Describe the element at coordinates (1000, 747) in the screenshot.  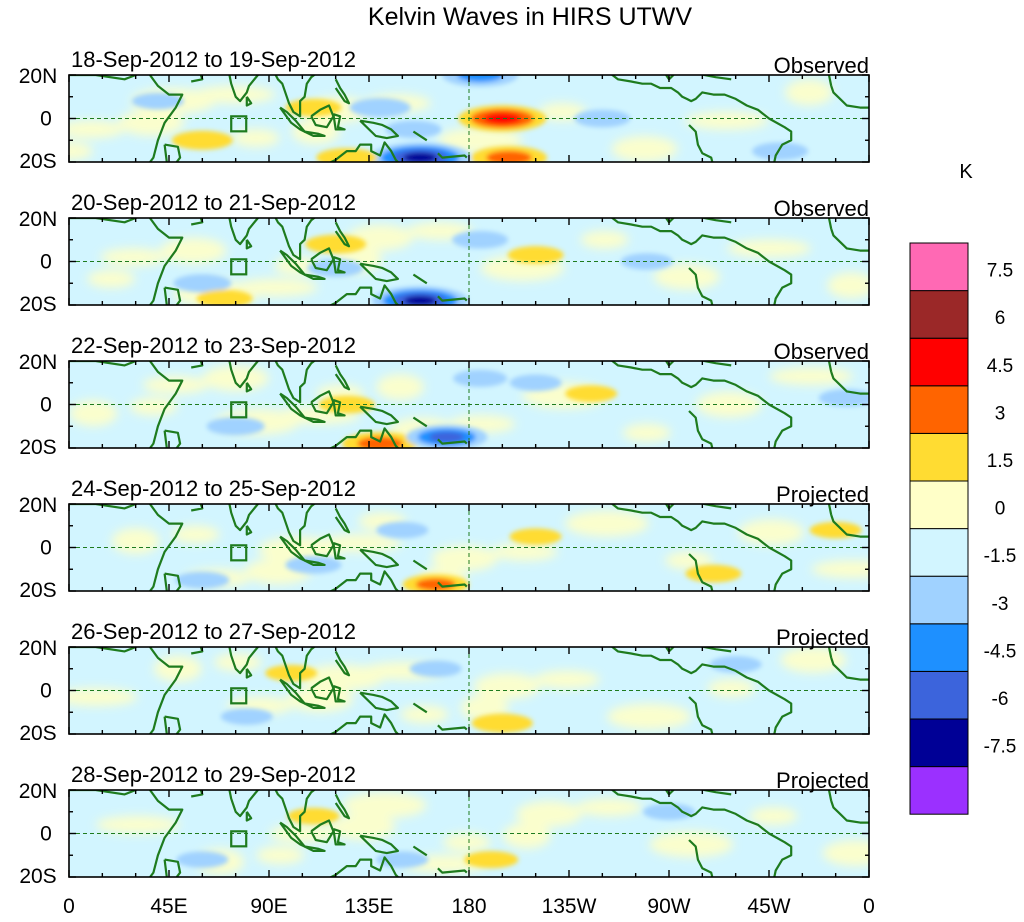
I see `colorbar-label: -7.5` at that location.